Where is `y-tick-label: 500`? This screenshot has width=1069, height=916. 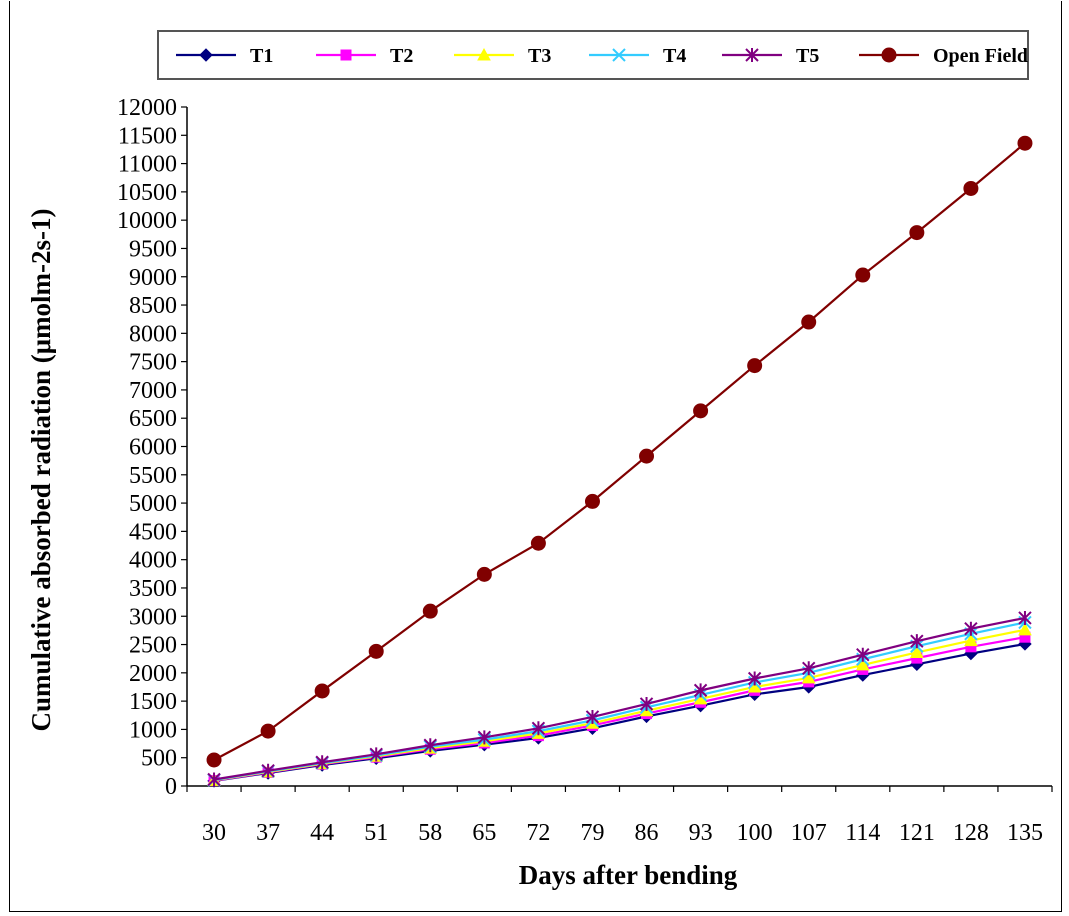 y-tick-label: 500 is located at coordinates (159, 759).